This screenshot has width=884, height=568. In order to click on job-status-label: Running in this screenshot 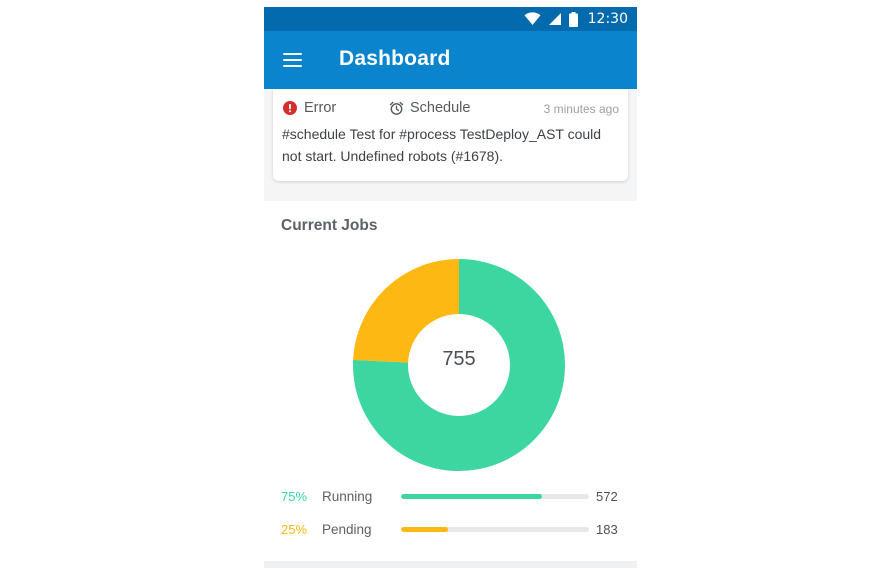, I will do `click(347, 496)`.